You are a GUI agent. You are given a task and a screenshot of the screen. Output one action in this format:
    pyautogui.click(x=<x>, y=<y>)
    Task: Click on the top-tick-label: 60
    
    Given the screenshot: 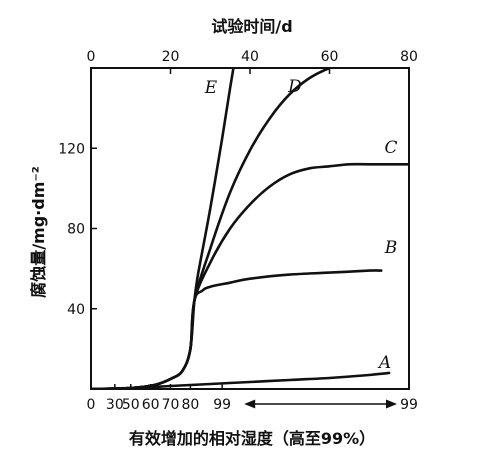 What is the action you would take?
    pyautogui.click(x=330, y=57)
    